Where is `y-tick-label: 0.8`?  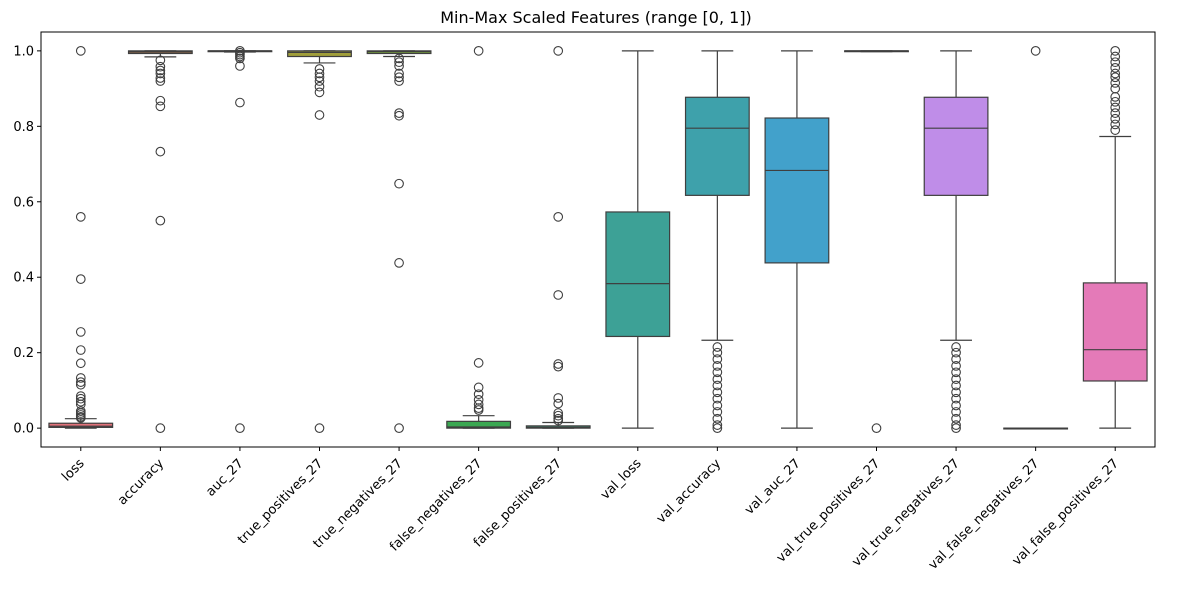 y-tick-label: 0.8 is located at coordinates (23, 127).